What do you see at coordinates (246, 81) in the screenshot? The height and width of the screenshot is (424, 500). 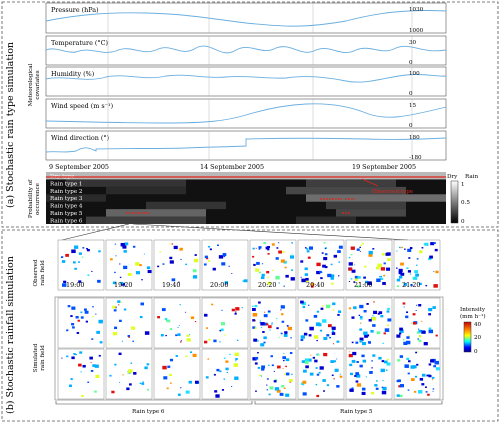 I see `covariate-panel-3-frame` at bounding box center [246, 81].